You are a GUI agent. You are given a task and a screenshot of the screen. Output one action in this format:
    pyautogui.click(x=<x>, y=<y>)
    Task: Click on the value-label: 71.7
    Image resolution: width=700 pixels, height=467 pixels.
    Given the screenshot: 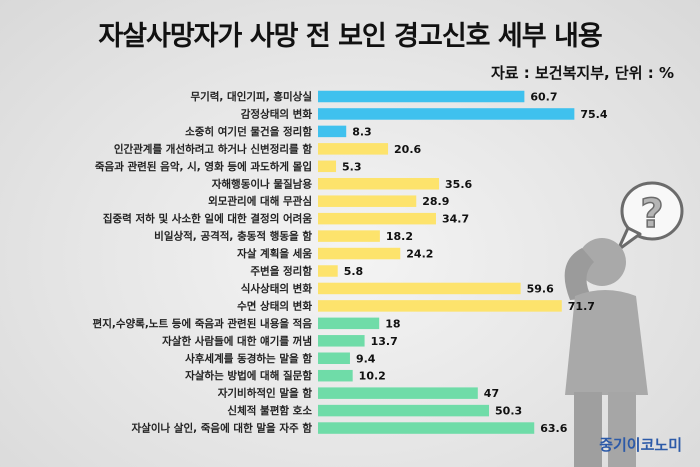 What is the action you would take?
    pyautogui.click(x=581, y=306)
    